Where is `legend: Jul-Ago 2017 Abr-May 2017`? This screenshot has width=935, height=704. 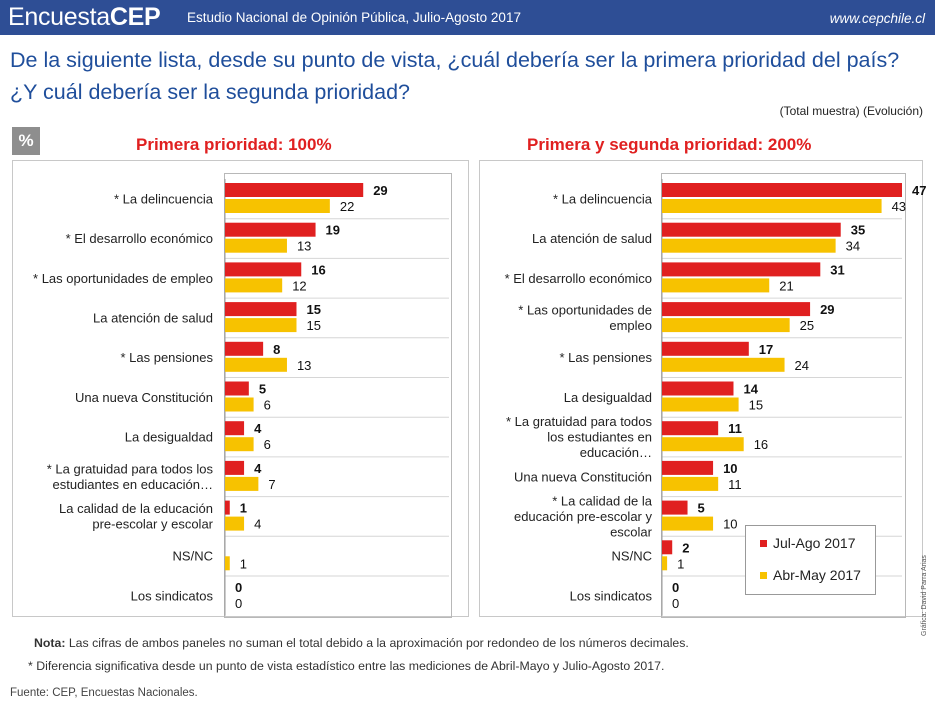 legend: Jul-Ago 2017 Abr-May 2017 is located at coordinates (810, 560).